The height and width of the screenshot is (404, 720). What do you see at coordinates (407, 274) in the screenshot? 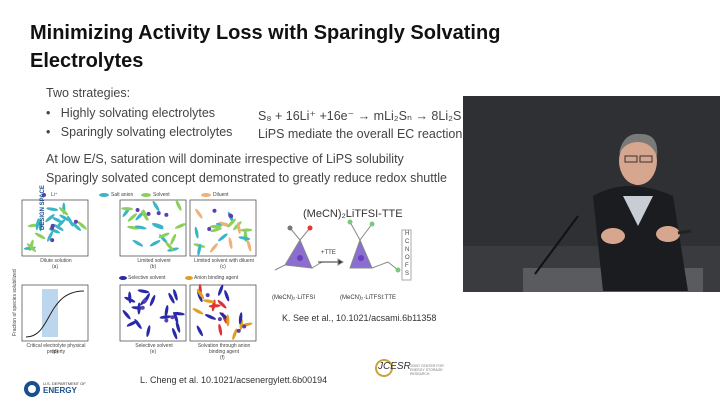
I see `element-label: S` at bounding box center [407, 274].